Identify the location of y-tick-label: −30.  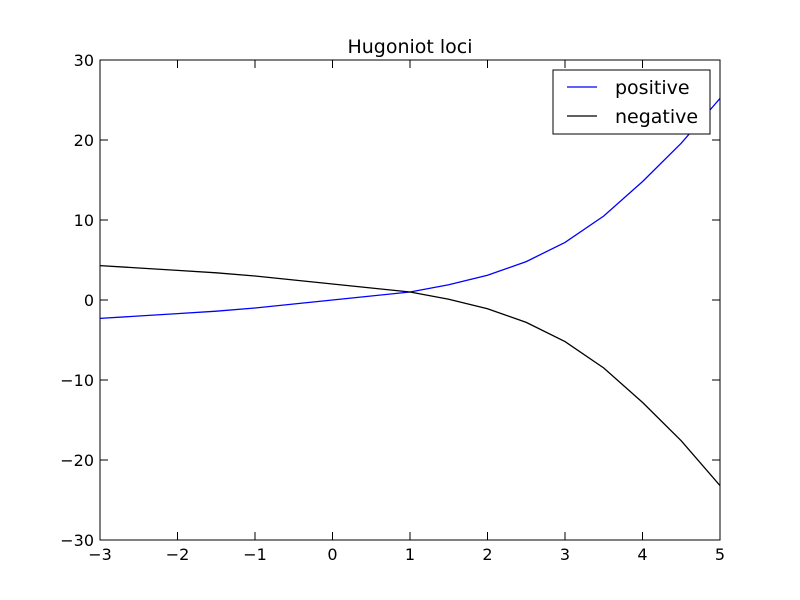
(77, 540).